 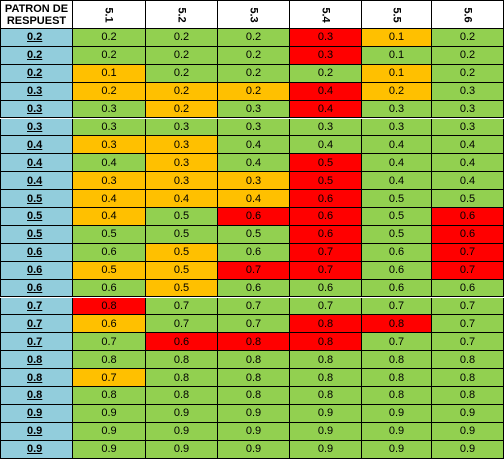 I want to click on header-col-5-6: 5.6, so click(x=468, y=14).